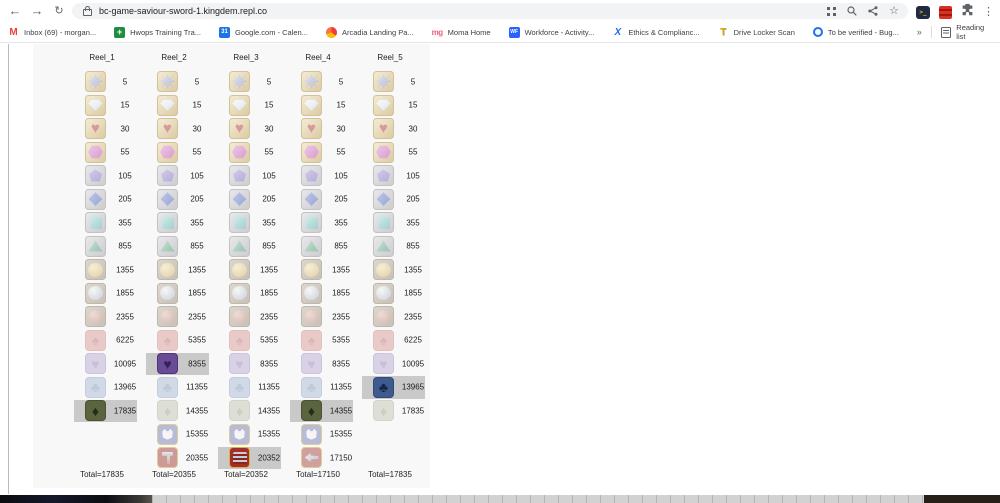 This screenshot has height=503, width=1000. I want to click on cat-icon, so click(167, 434).